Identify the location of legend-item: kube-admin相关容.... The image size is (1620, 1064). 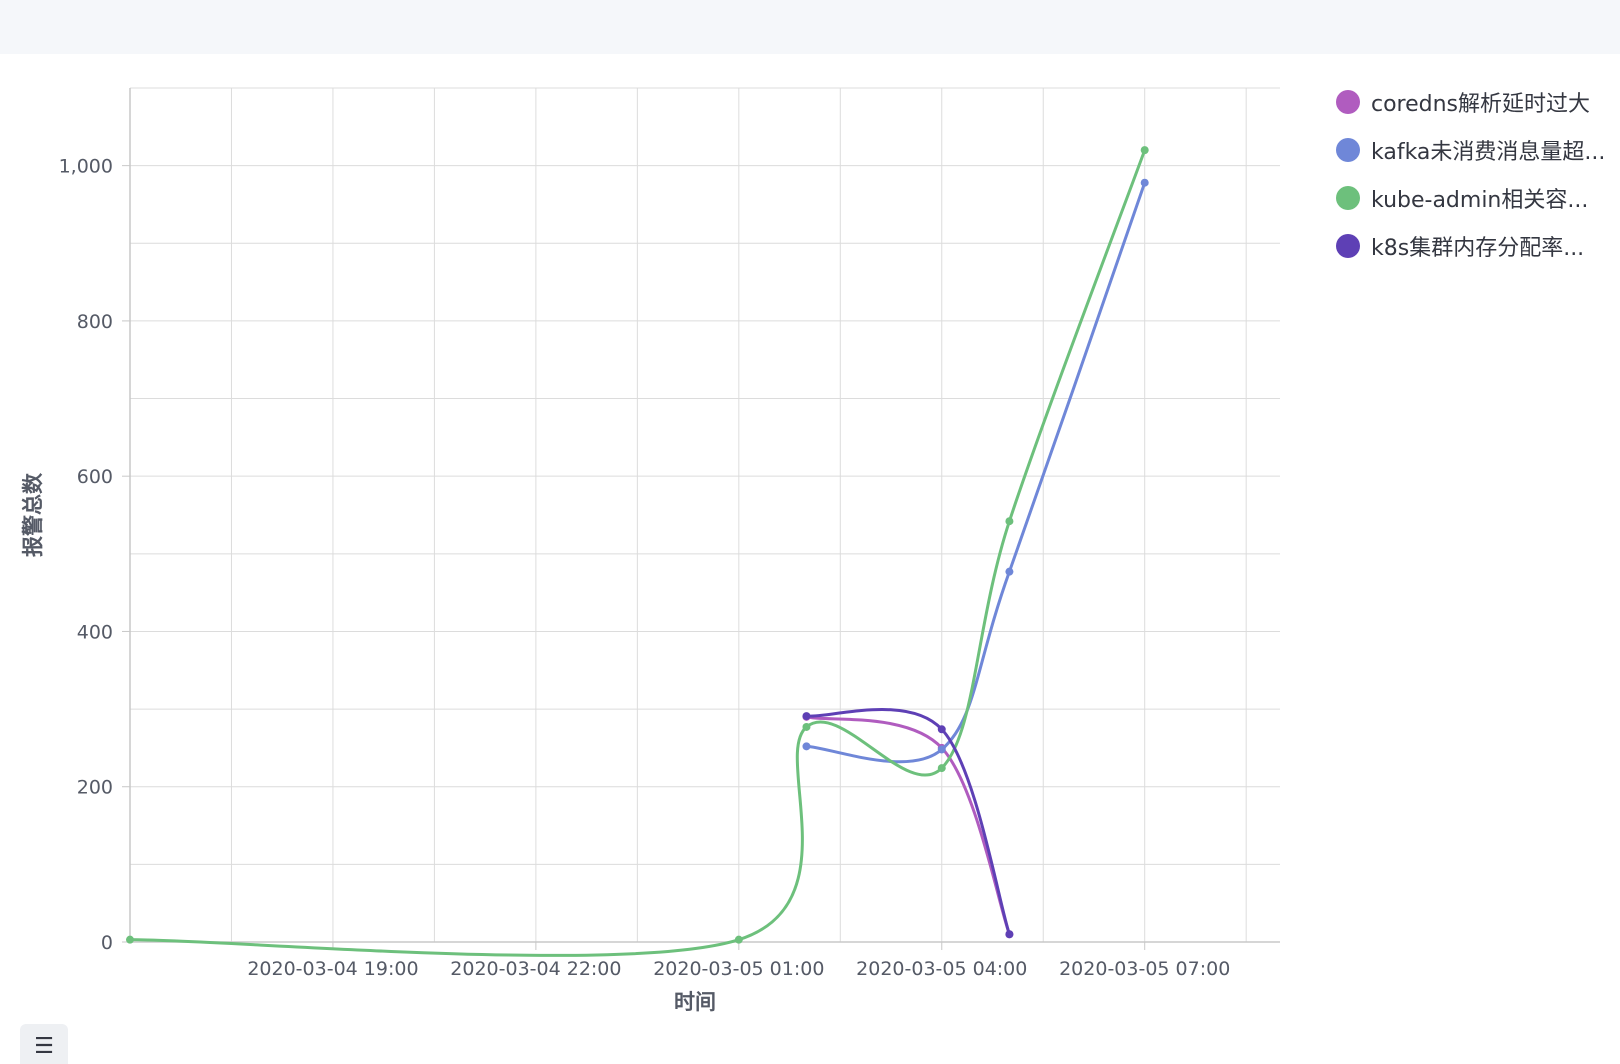
(1478, 198).